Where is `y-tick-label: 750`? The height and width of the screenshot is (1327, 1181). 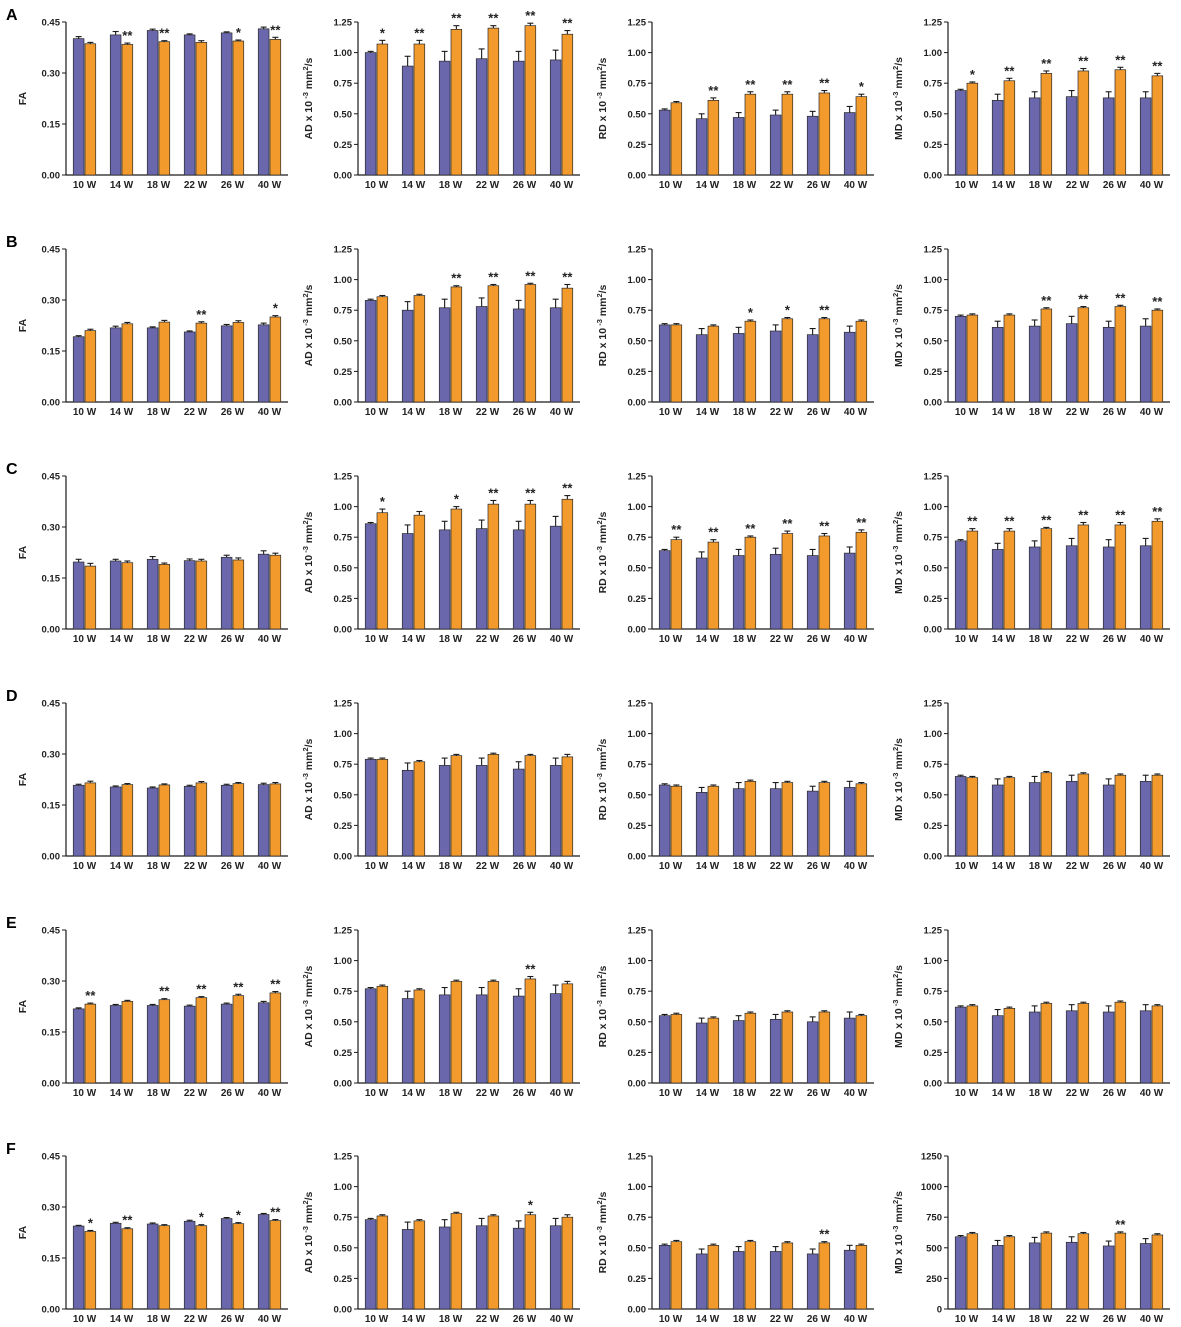
y-tick-label: 750 is located at coordinates (934, 1218).